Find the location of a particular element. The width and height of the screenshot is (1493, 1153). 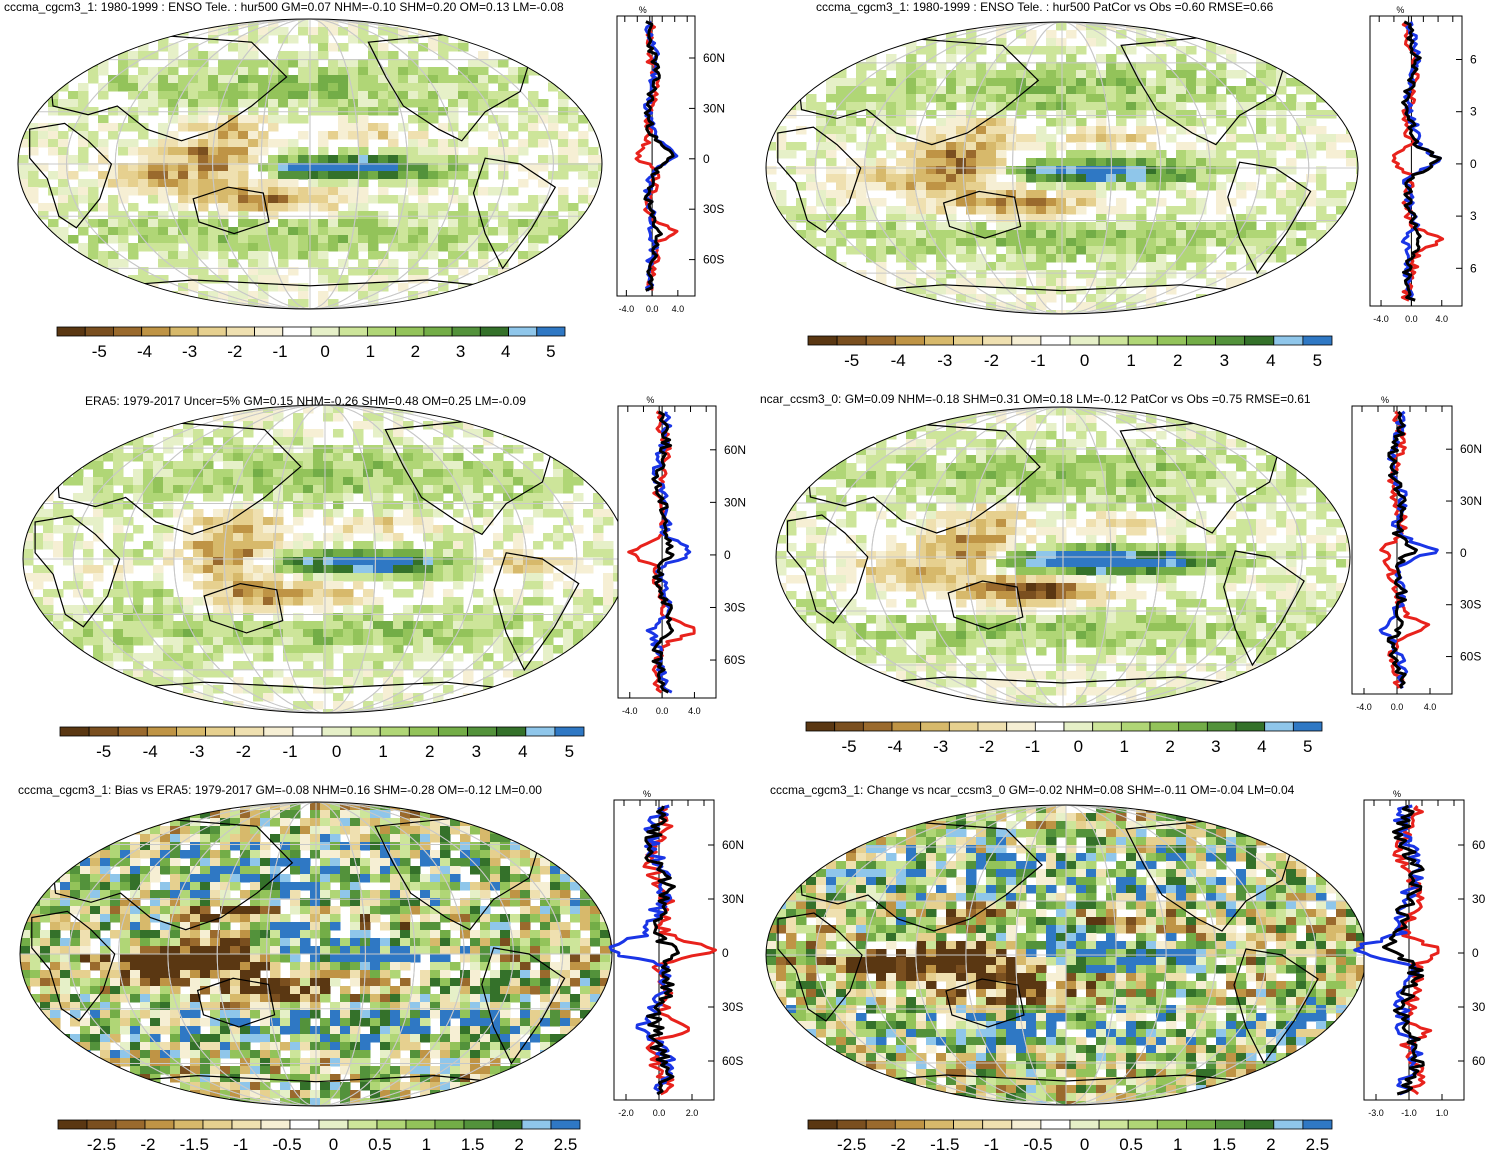

profile-curve-total is located at coordinates (663, 552).